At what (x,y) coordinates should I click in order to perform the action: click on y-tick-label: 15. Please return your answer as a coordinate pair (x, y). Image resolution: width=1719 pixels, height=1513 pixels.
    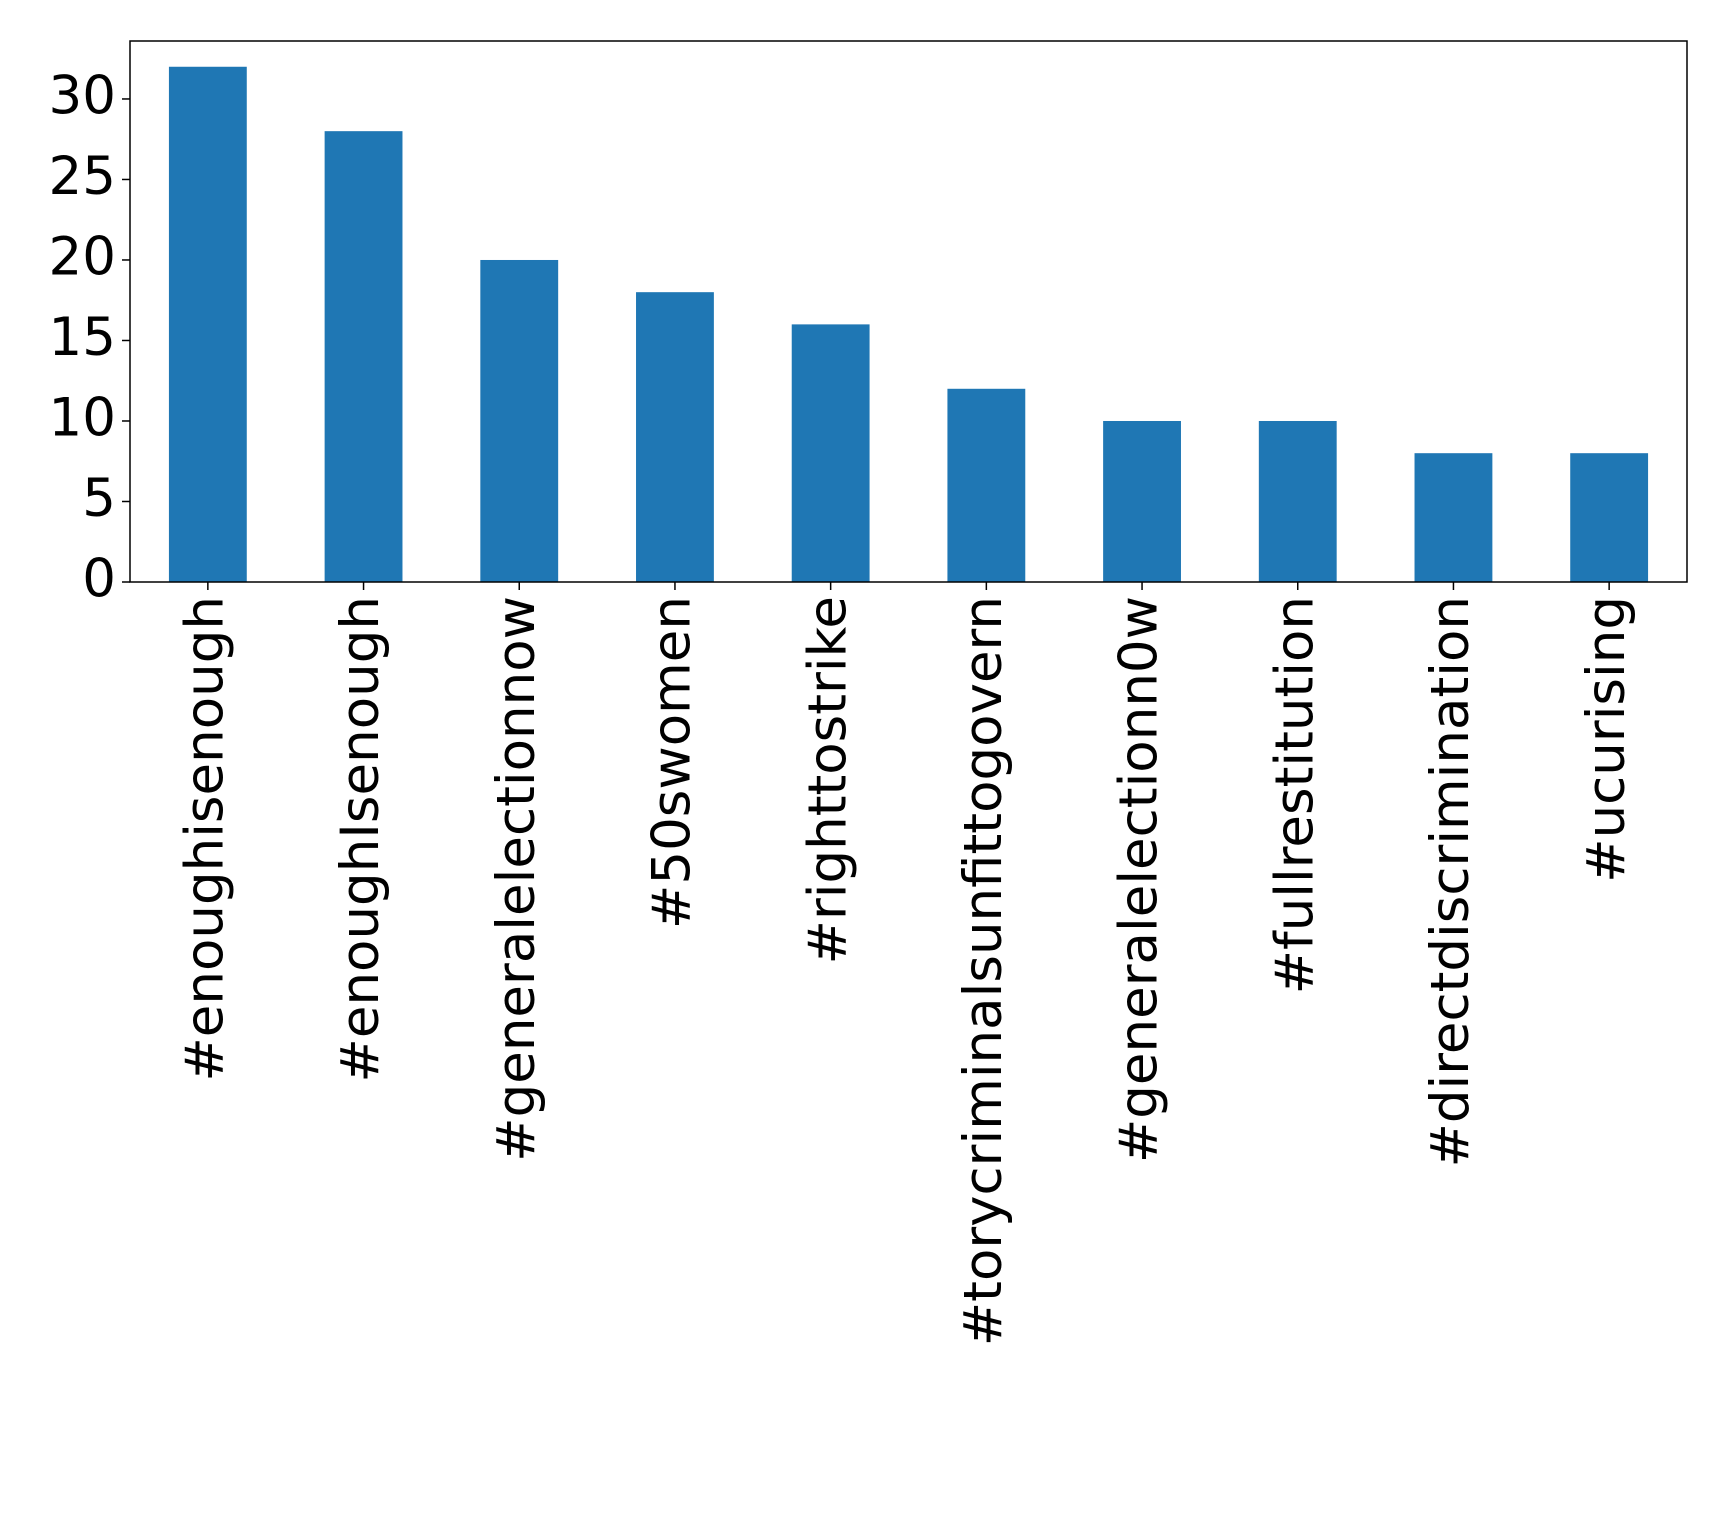
    Looking at the image, I should click on (82, 337).